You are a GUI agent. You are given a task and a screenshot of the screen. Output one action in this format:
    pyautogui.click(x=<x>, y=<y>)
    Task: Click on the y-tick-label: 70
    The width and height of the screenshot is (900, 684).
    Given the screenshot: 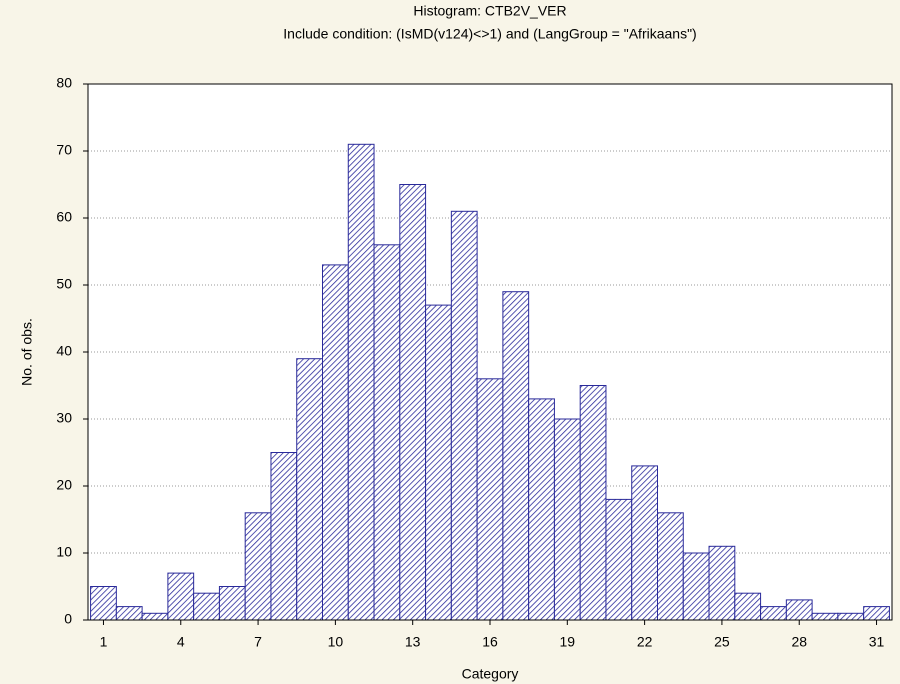 What is the action you would take?
    pyautogui.click(x=64, y=150)
    